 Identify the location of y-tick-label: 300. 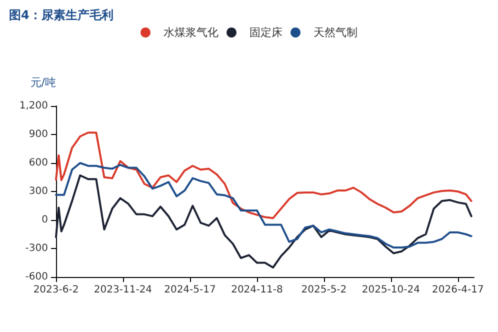
(38, 191).